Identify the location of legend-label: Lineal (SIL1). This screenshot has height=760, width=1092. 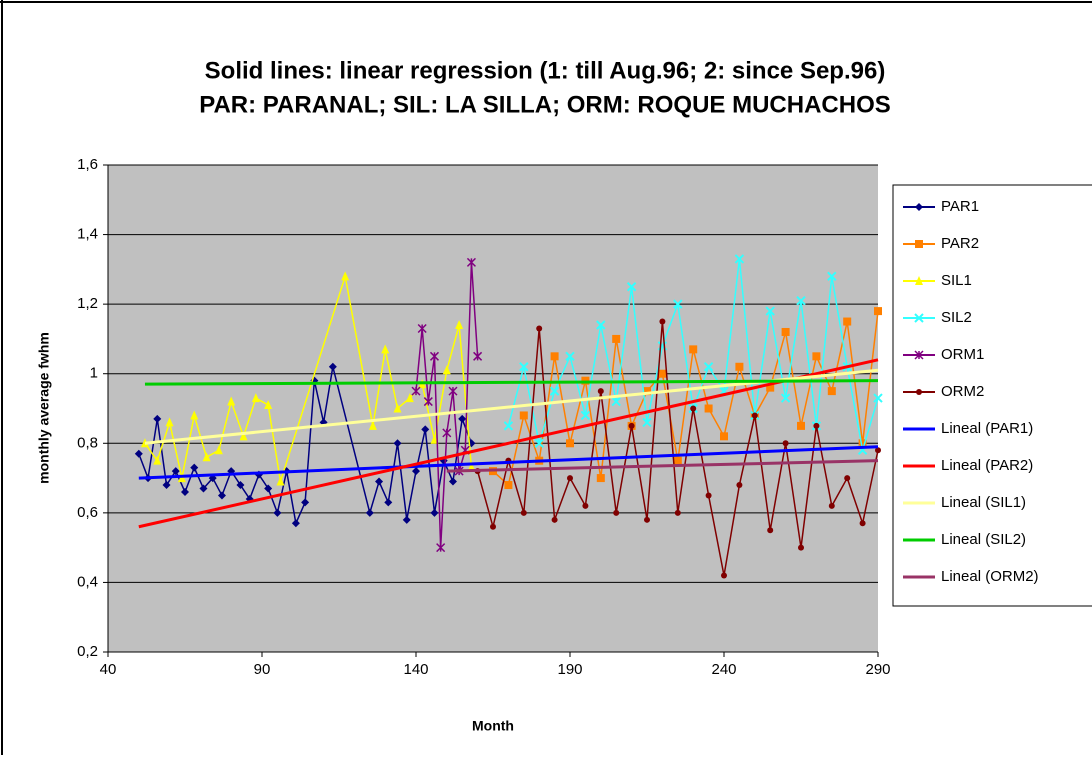
(983, 502).